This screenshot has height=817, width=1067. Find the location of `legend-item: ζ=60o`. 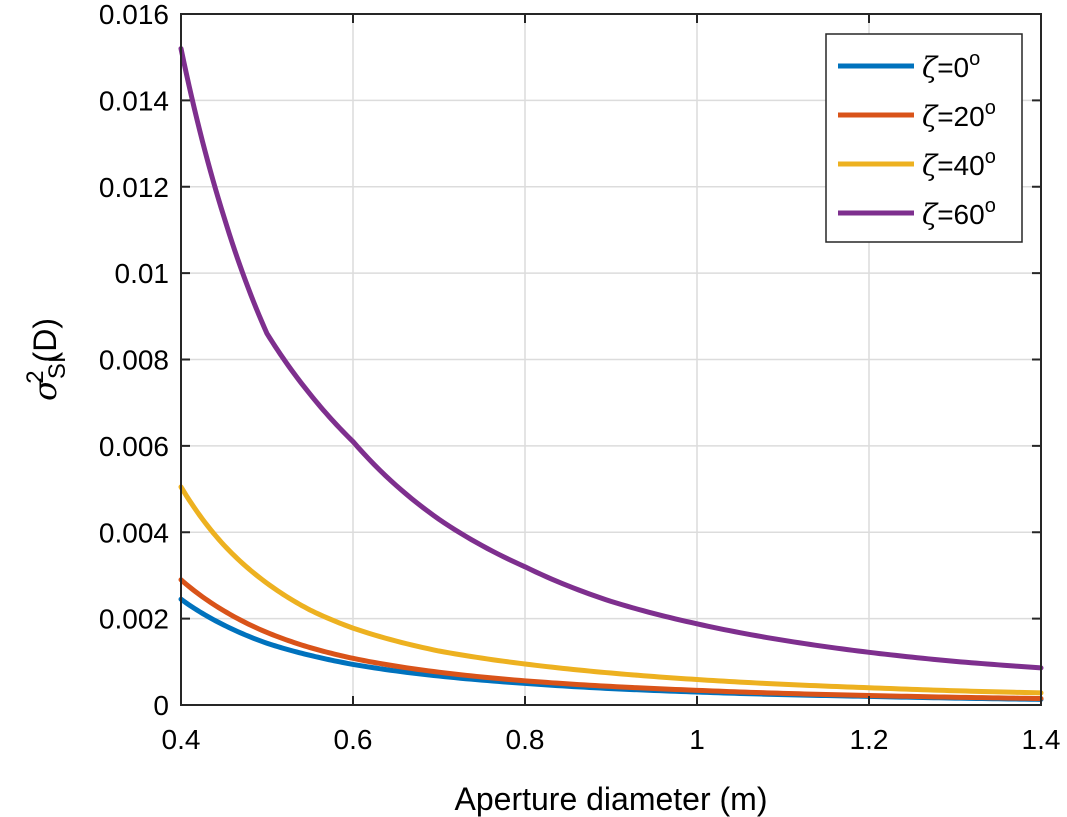

legend-item: ζ=60o is located at coordinates (917, 213).